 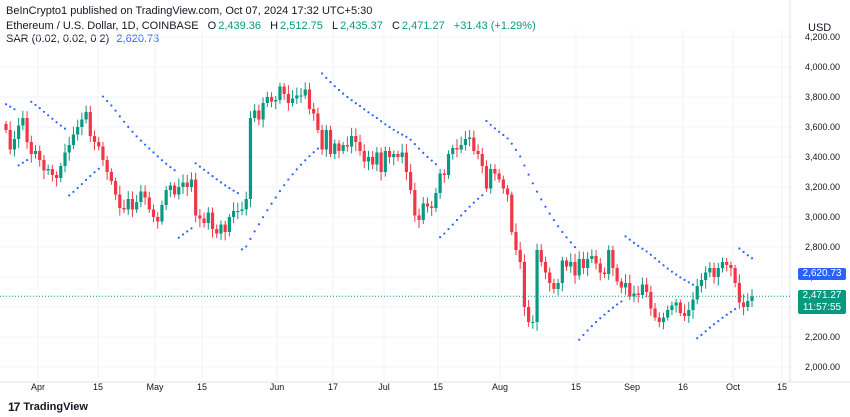 What do you see at coordinates (395, 26) in the screenshot?
I see `close-label: C` at bounding box center [395, 26].